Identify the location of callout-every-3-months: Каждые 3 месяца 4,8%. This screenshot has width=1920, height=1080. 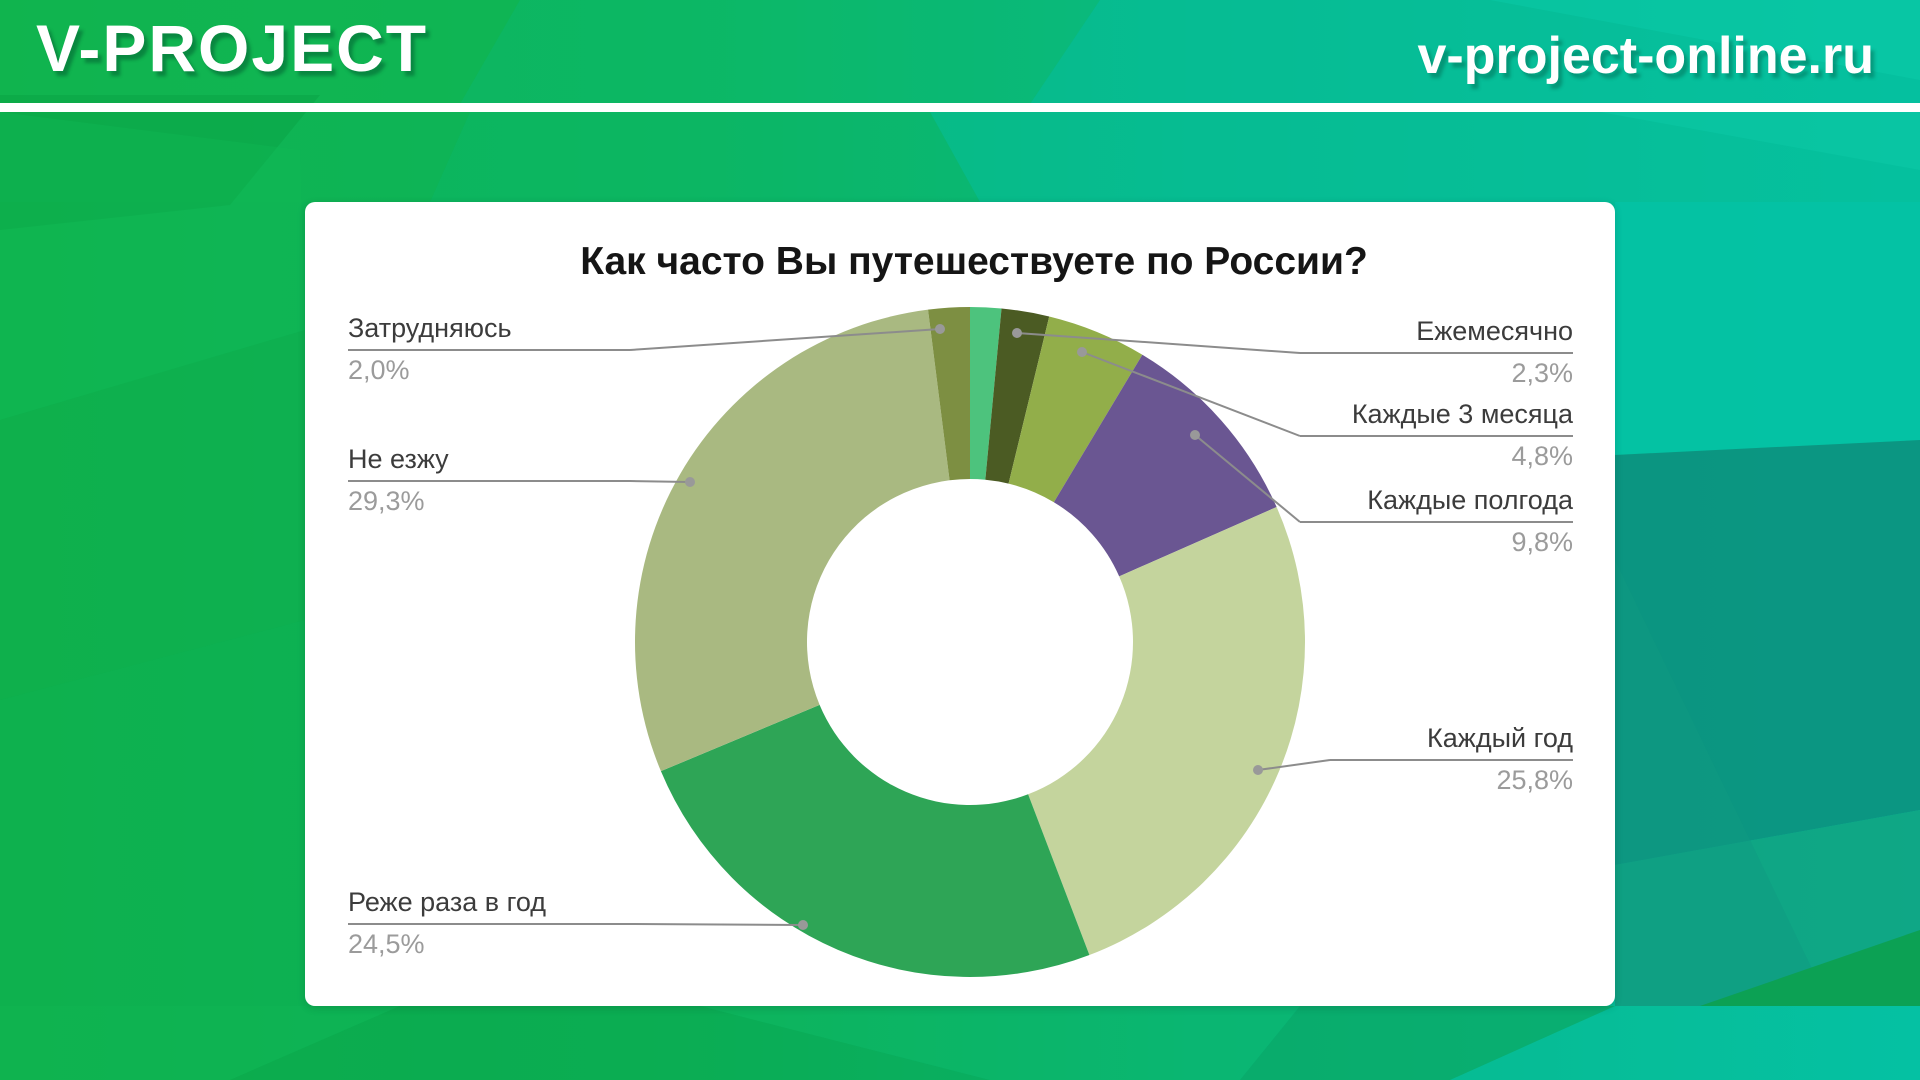
(1436, 434).